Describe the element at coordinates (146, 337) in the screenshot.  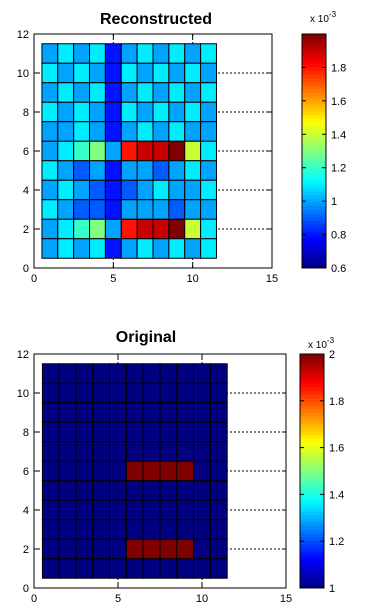
I see `chart-title: Original` at that location.